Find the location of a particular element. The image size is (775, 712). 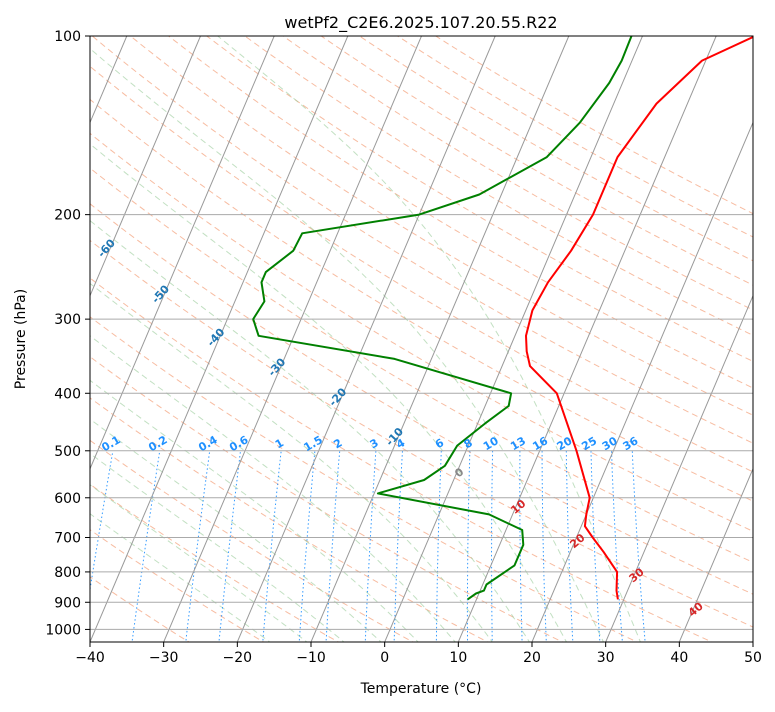

y-tick-label: 900 is located at coordinates (67, 603).